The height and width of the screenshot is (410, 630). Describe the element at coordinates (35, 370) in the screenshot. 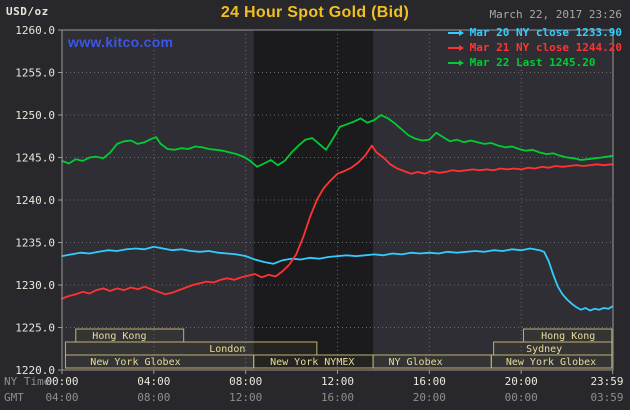

I see `y-tick-label: 1220.0` at that location.